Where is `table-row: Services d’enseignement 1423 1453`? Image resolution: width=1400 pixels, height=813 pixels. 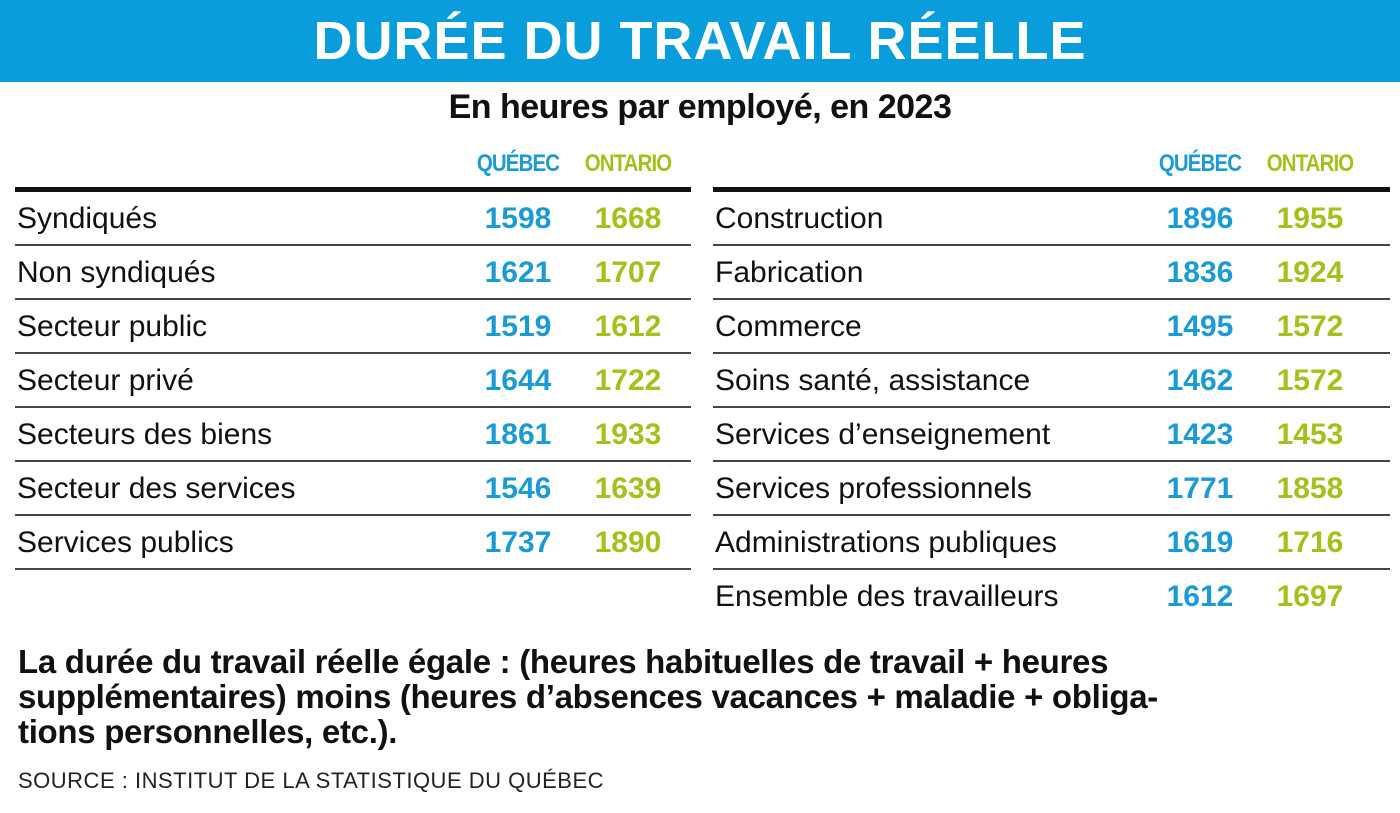 table-row: Services d’enseignement 1423 1453 is located at coordinates (1051, 435).